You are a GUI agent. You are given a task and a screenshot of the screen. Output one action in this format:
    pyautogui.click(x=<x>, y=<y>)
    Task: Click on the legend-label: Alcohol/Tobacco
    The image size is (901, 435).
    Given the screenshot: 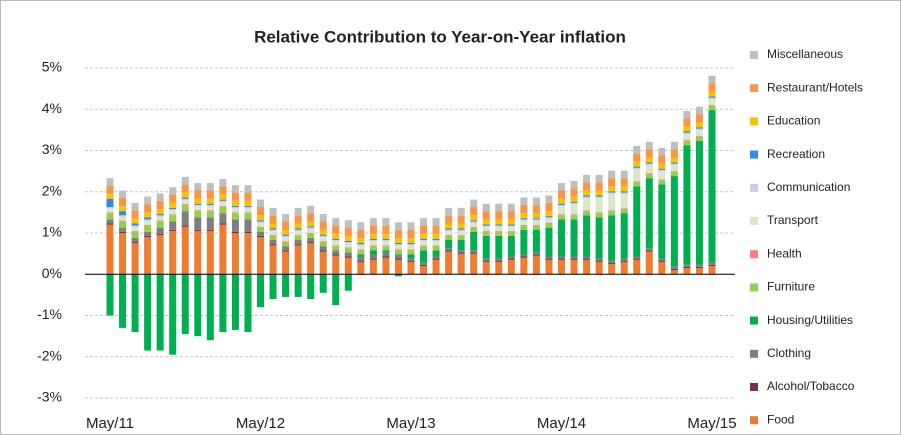 What is the action you would take?
    pyautogui.click(x=811, y=386)
    